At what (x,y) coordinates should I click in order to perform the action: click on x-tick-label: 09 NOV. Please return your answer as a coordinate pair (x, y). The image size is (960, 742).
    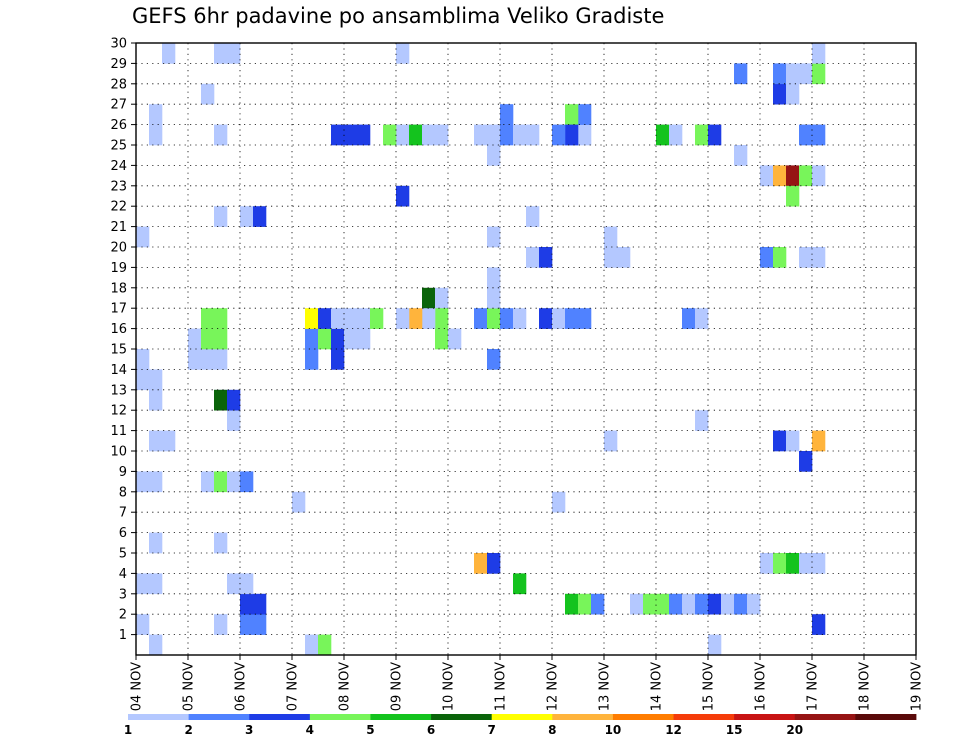
    Looking at the image, I should click on (397, 686).